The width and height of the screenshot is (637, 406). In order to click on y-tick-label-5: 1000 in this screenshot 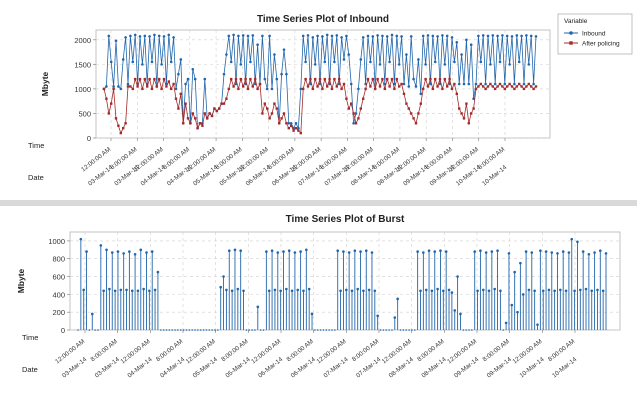, I will do `click(56, 241)`.